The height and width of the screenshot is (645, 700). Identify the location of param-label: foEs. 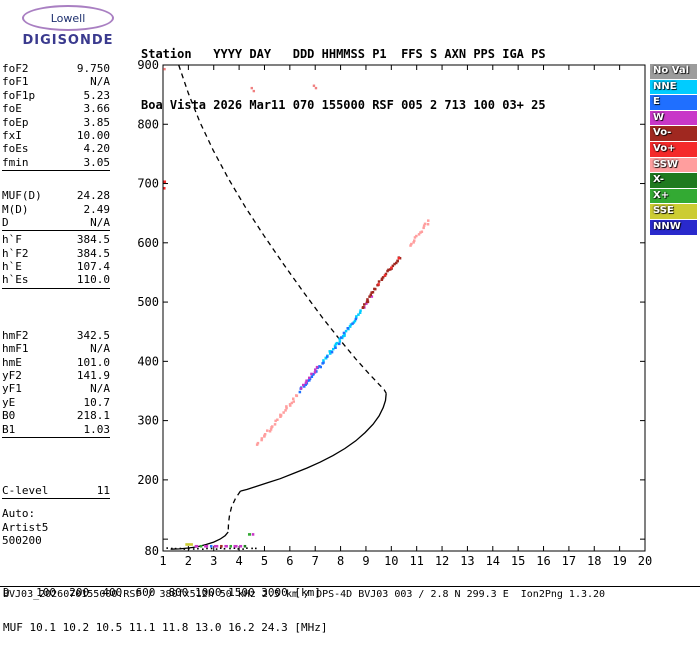
(15, 149).